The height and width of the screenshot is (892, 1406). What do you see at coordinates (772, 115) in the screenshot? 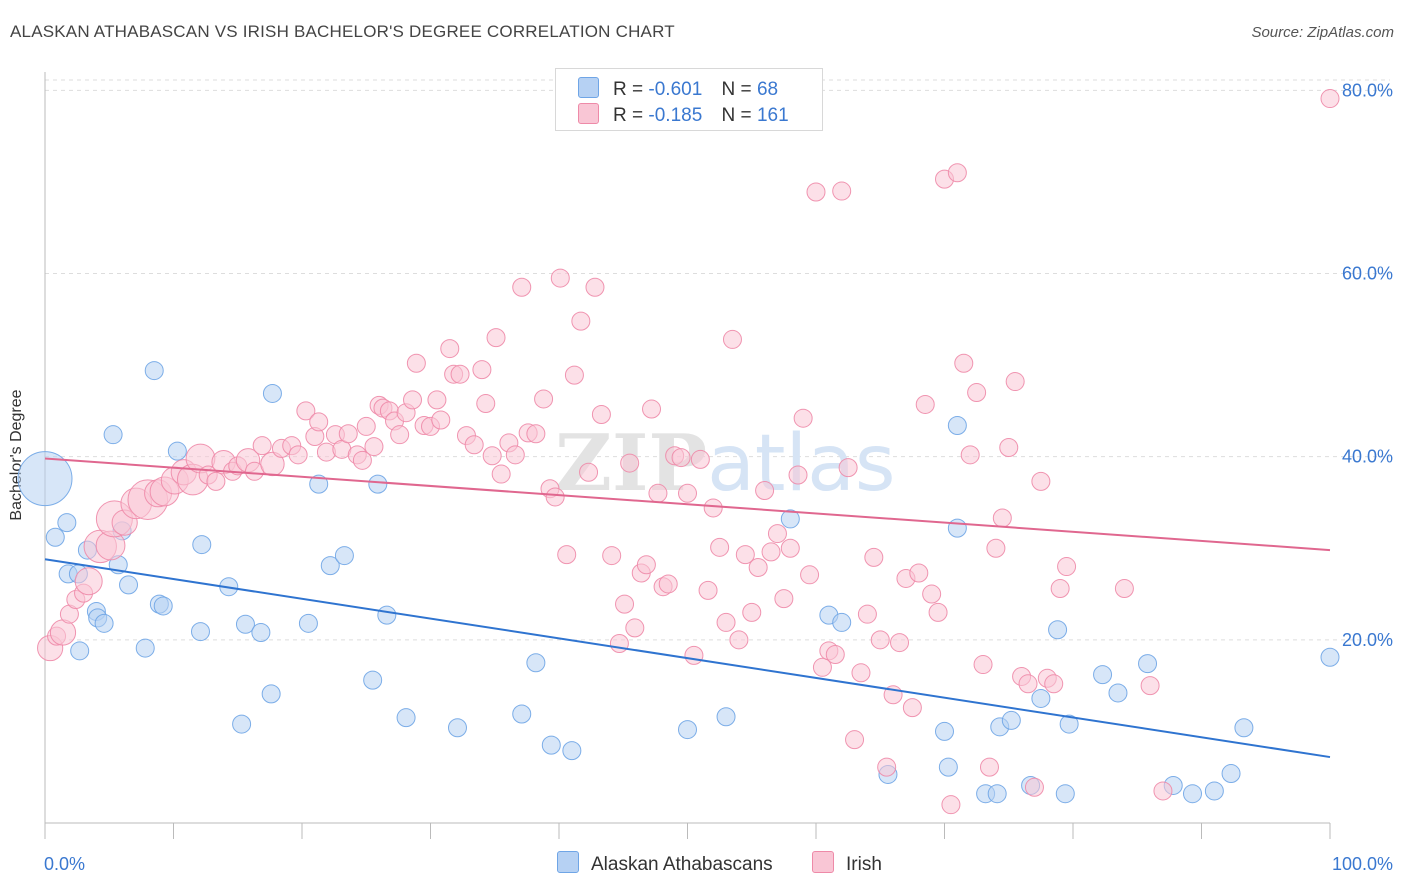
I see `legend-n-value: 161` at bounding box center [772, 115].